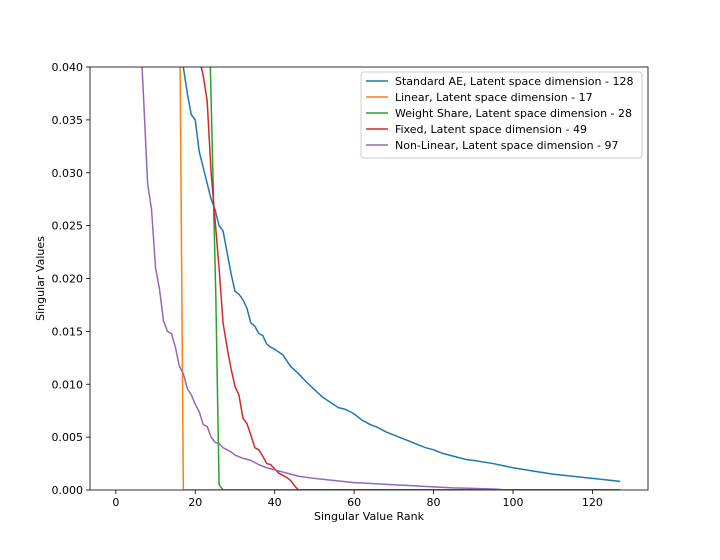 The image size is (720, 560). Describe the element at coordinates (507, 145) in the screenshot. I see `legend-label-5: Non-Linear, Latent space dimension - 97` at that location.